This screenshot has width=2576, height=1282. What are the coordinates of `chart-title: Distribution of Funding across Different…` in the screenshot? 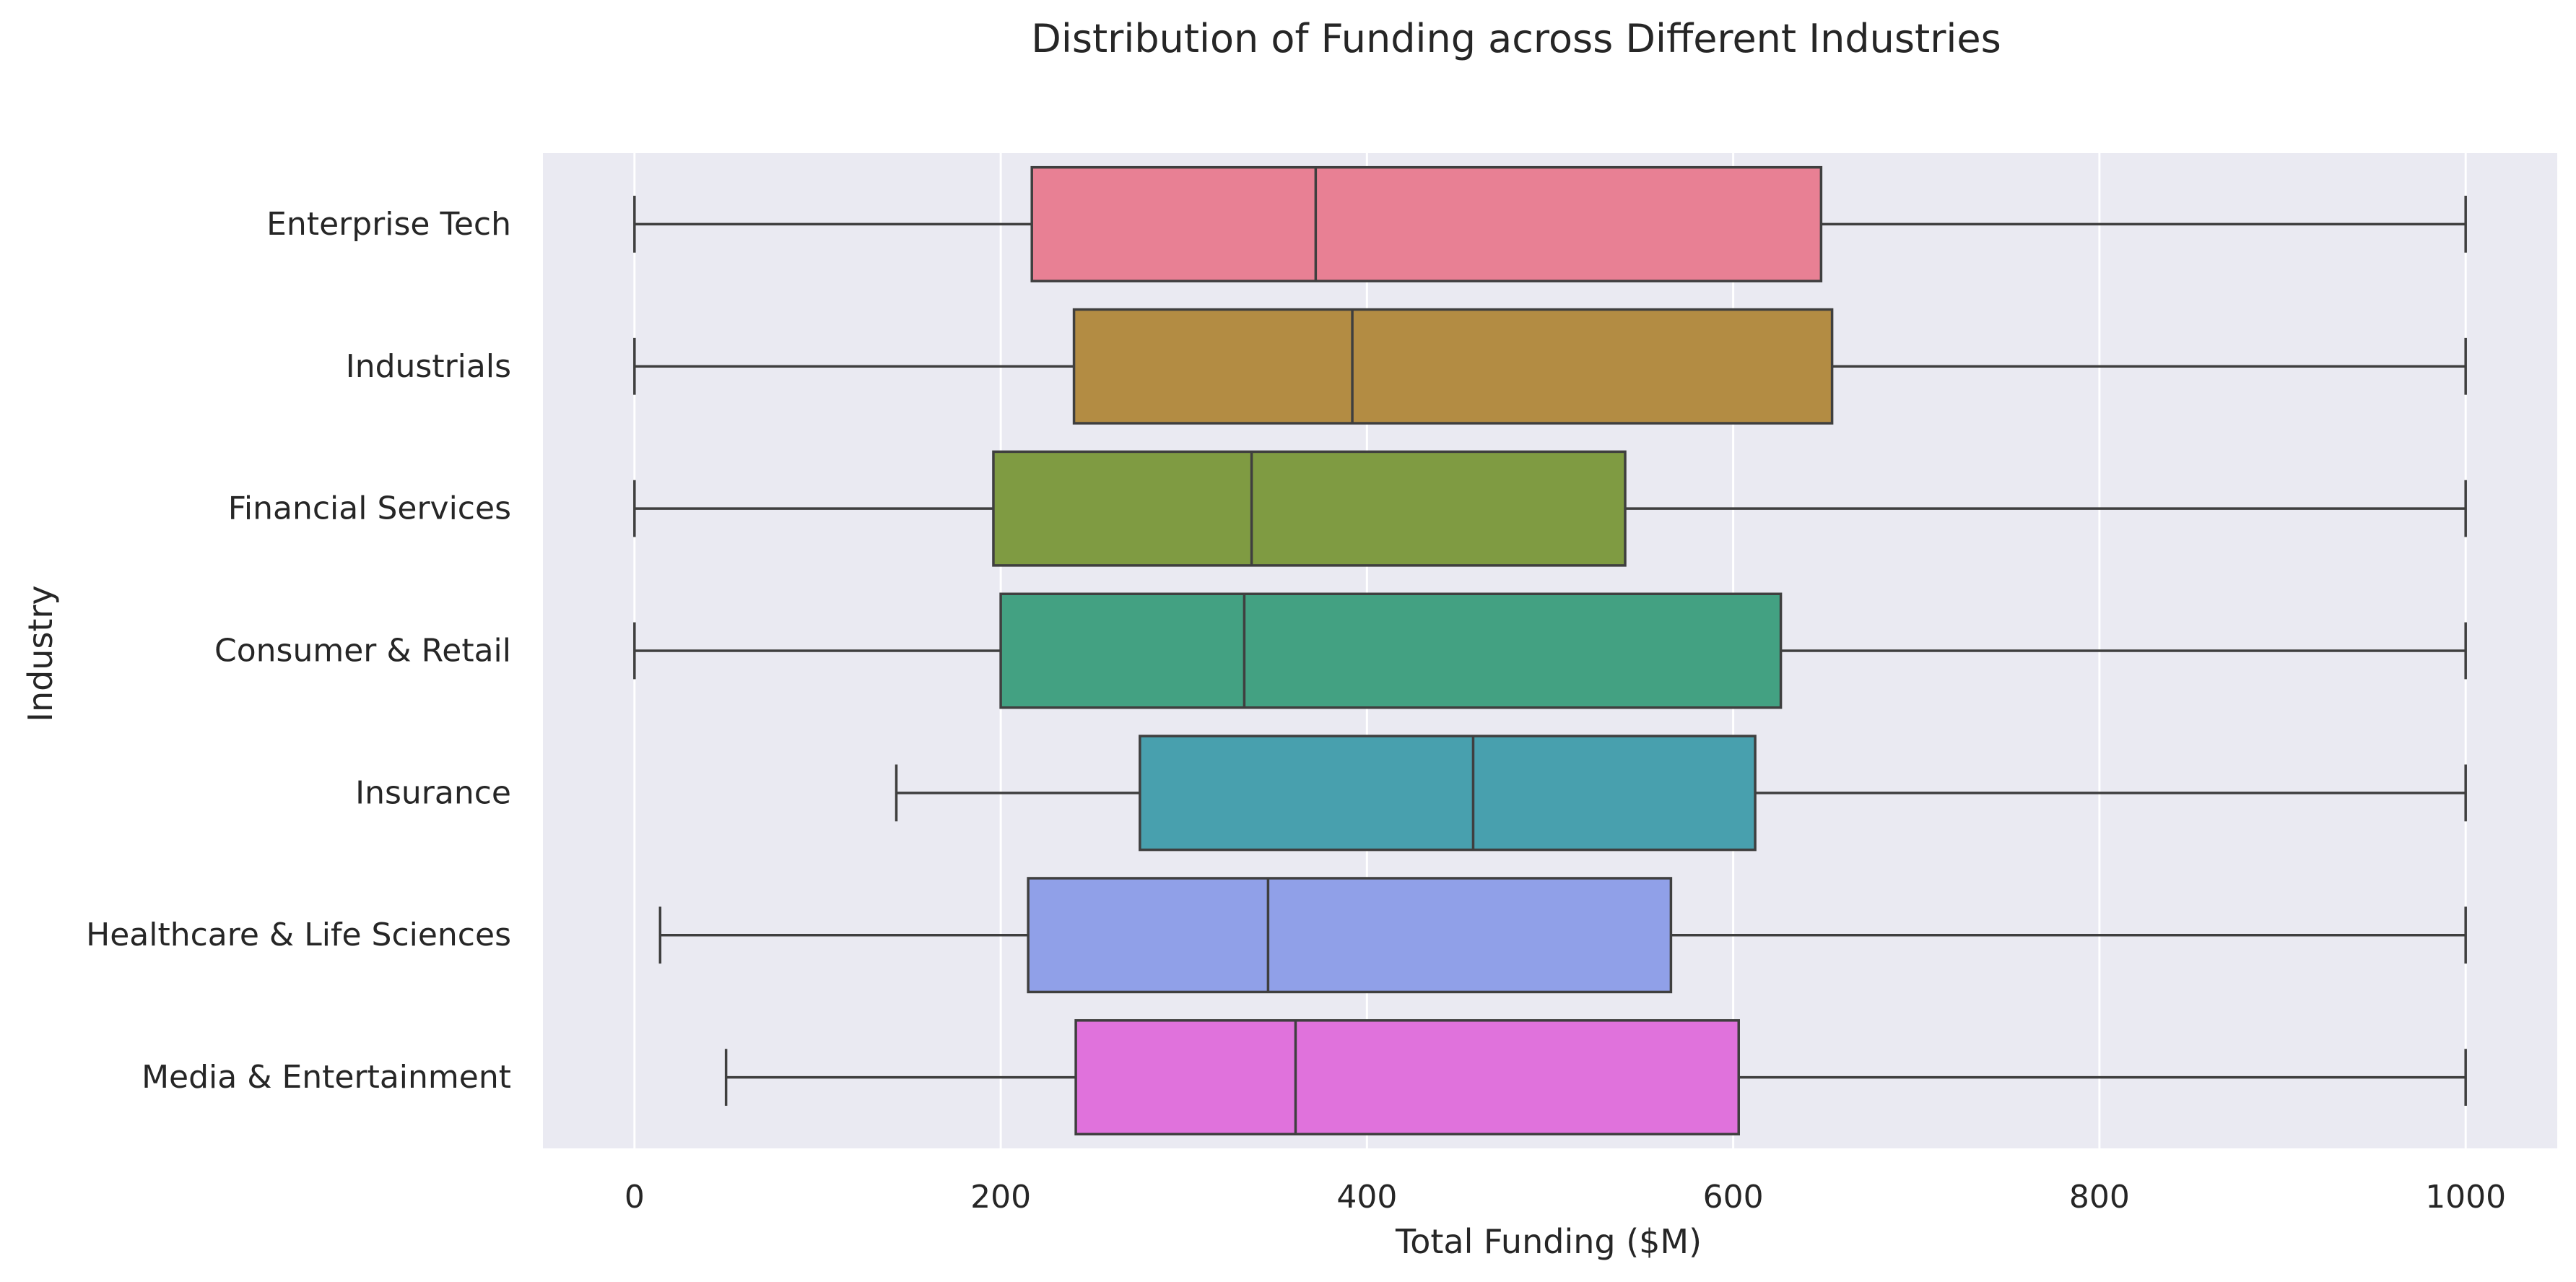 It's located at (1516, 38).